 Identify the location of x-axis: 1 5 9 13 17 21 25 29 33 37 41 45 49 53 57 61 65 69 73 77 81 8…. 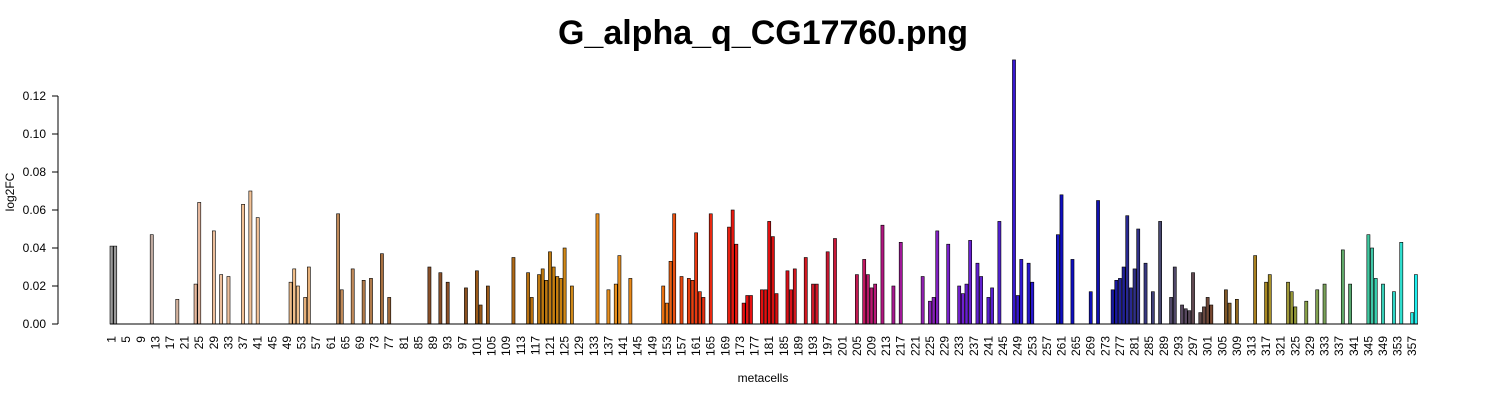
(762, 346).